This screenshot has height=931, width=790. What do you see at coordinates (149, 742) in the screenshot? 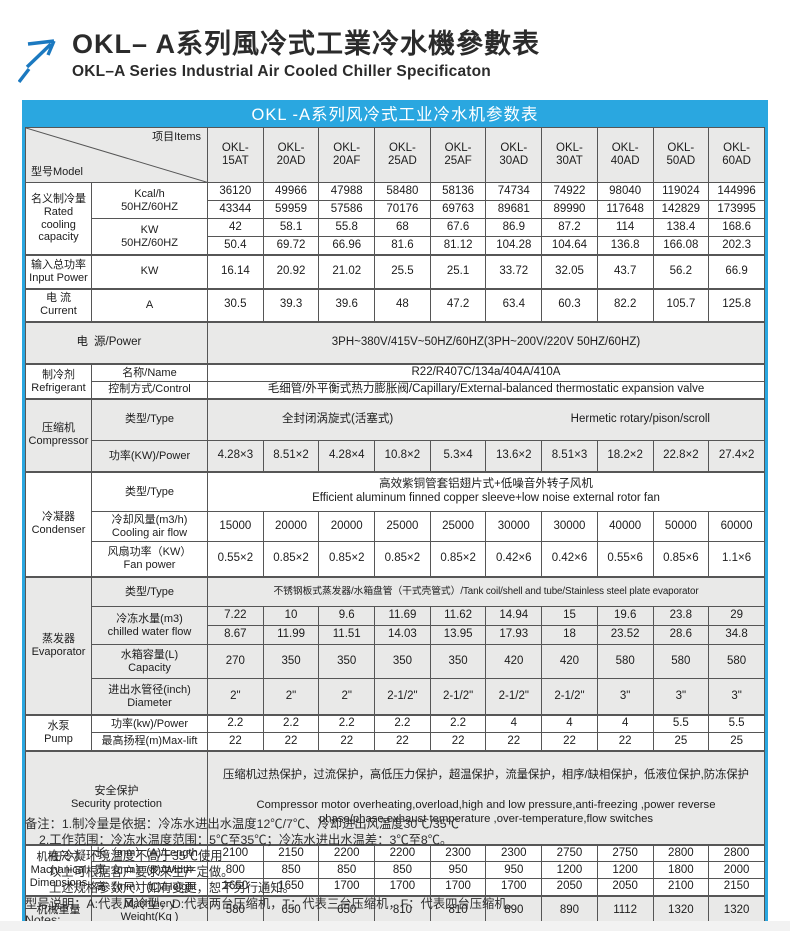
I see `pump-lift-label: 最高扬程(m)Max-lift` at bounding box center [149, 742].